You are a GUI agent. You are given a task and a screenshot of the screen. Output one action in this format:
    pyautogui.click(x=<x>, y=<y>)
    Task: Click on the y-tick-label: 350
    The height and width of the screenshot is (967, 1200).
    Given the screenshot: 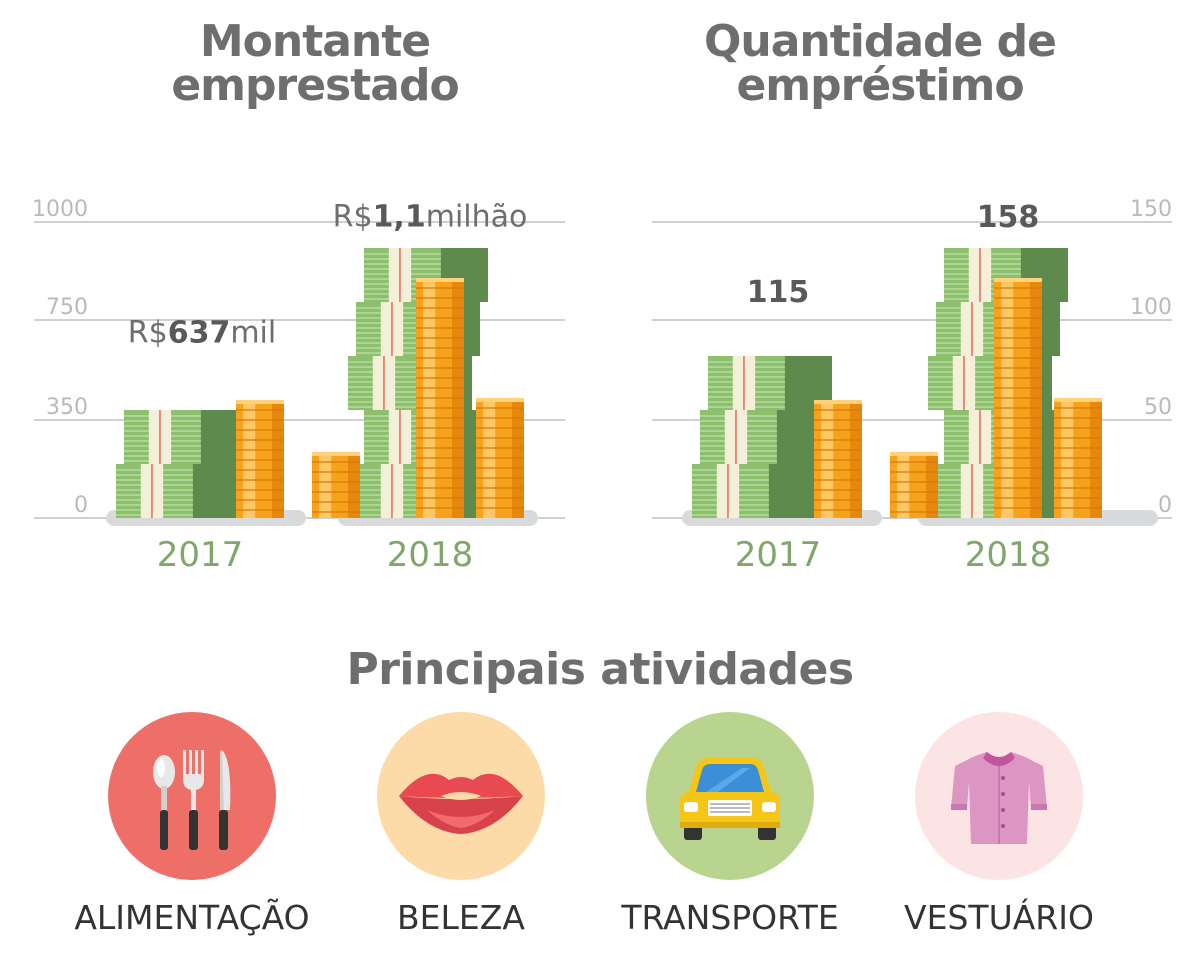 What is the action you would take?
    pyautogui.click(x=67, y=407)
    